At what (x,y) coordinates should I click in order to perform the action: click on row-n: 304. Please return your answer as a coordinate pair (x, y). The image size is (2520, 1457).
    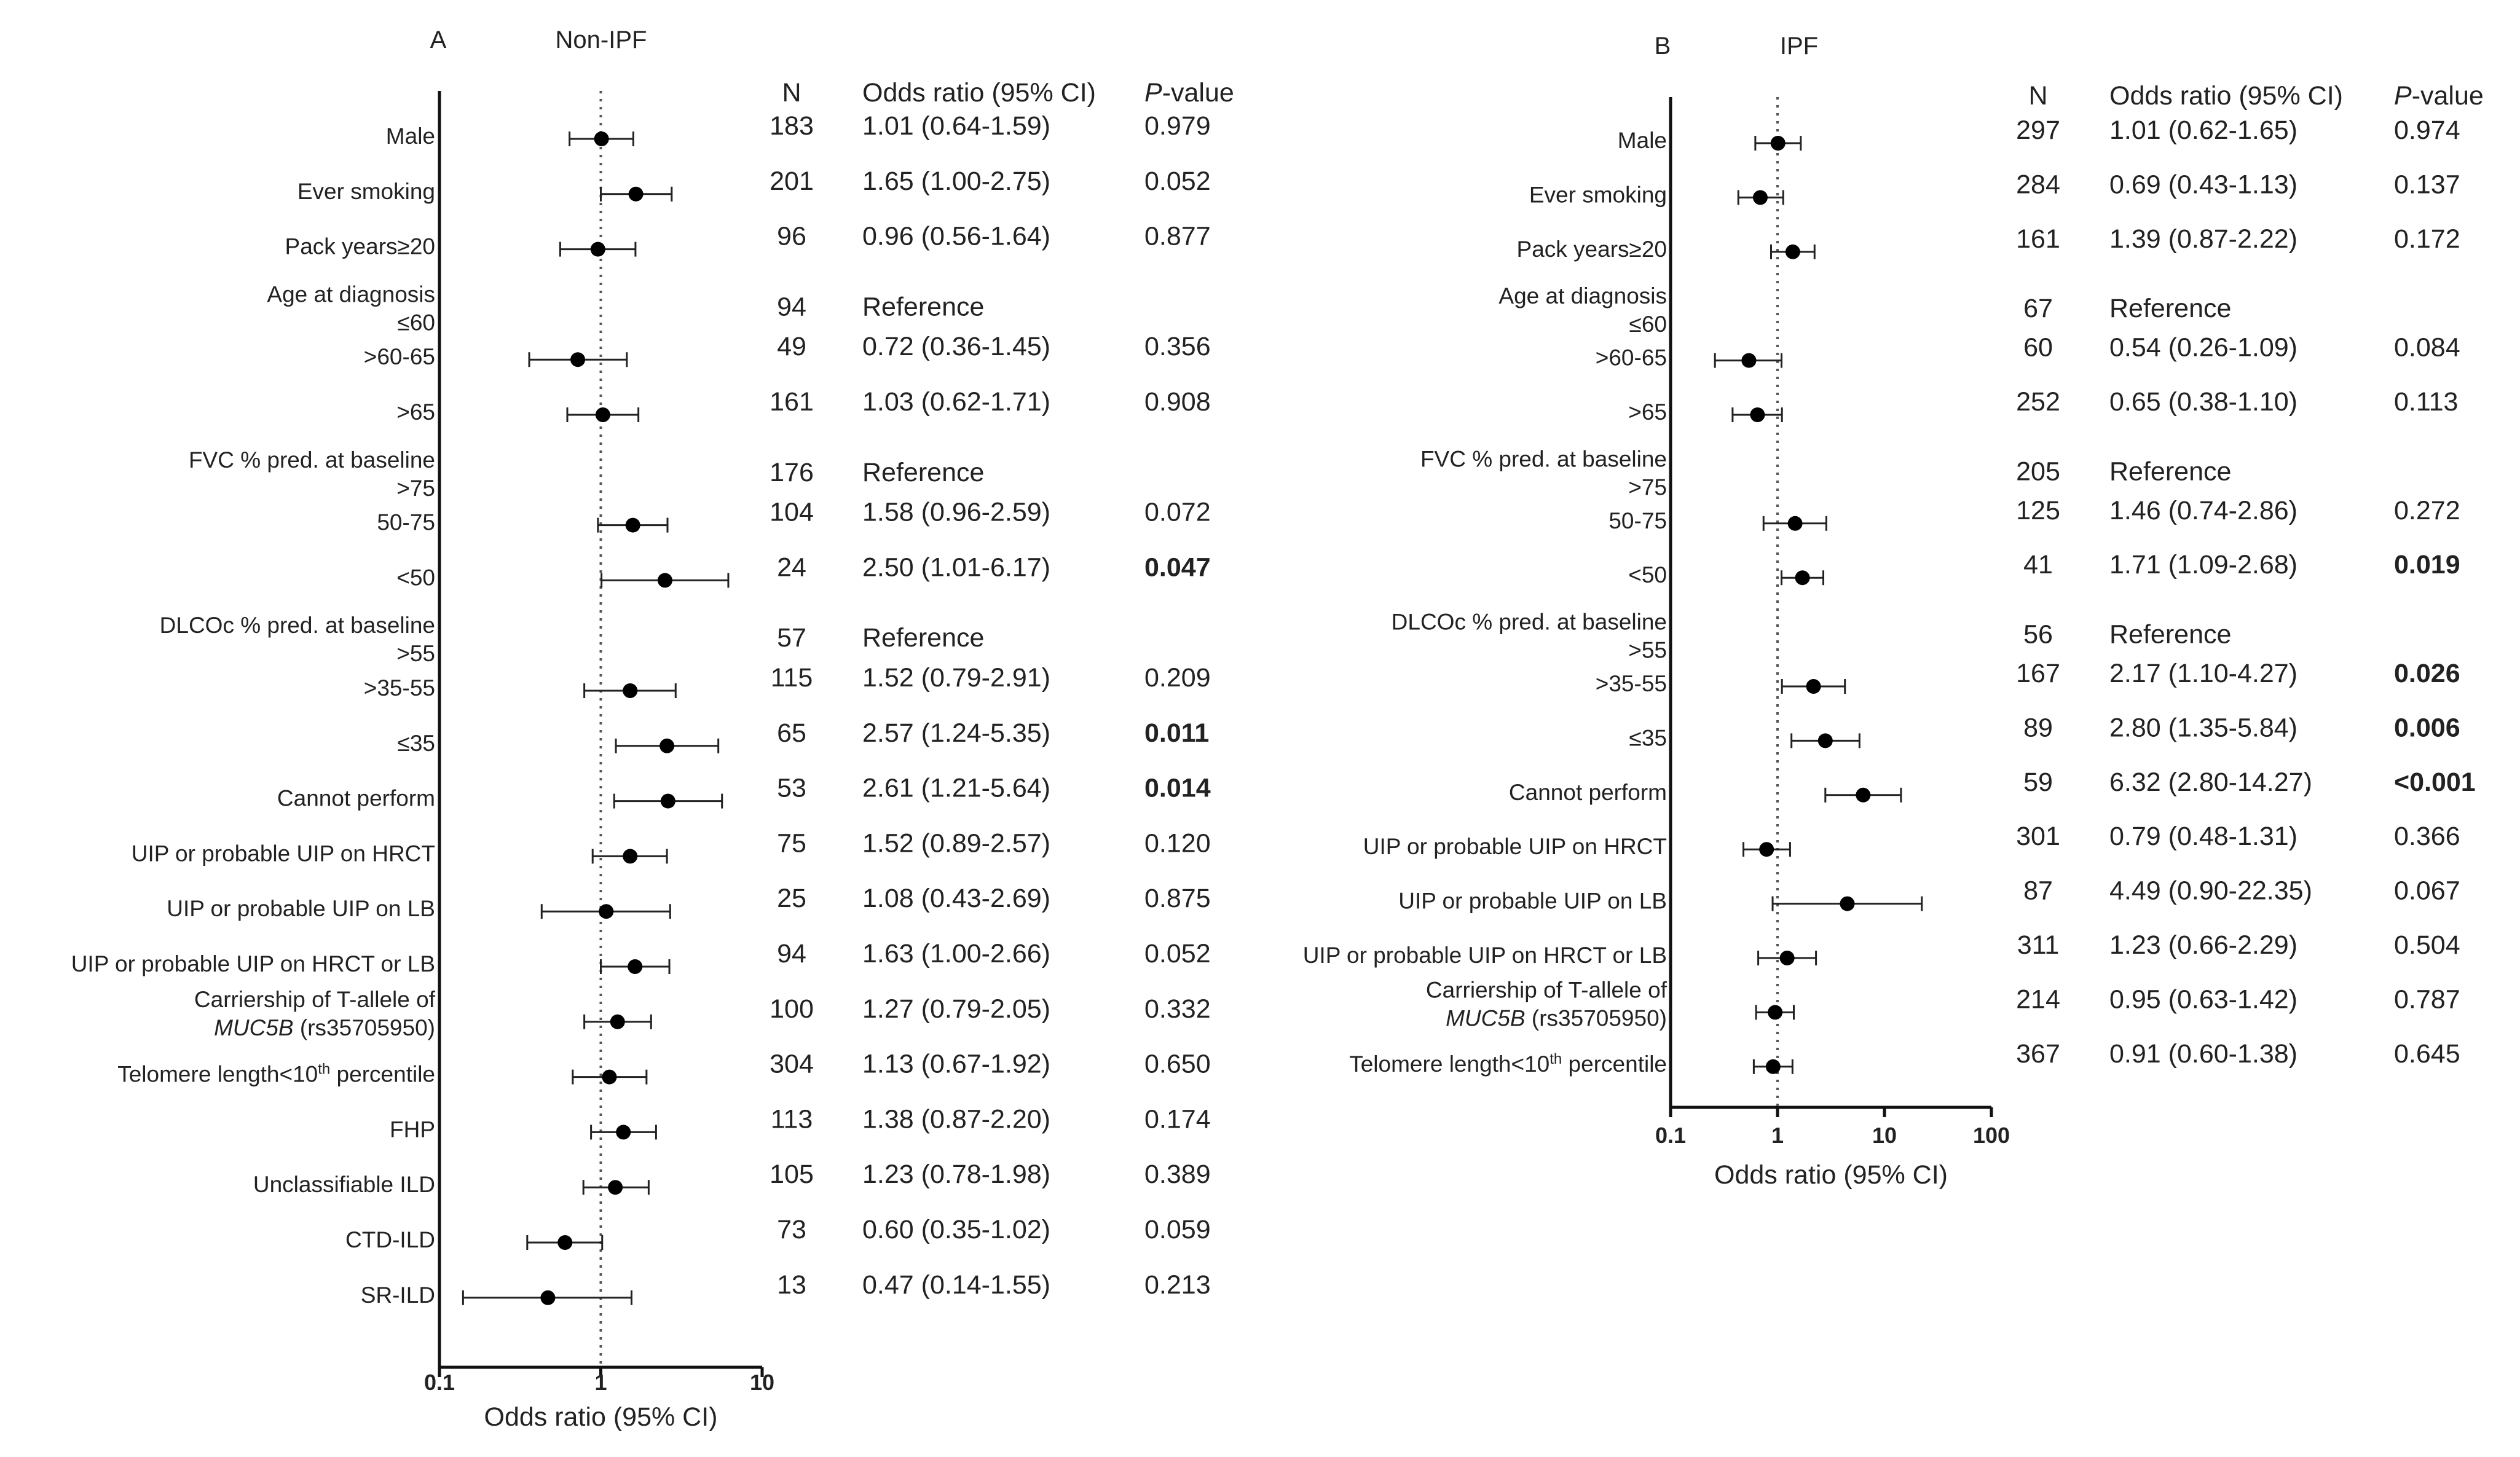
    Looking at the image, I should click on (792, 1064).